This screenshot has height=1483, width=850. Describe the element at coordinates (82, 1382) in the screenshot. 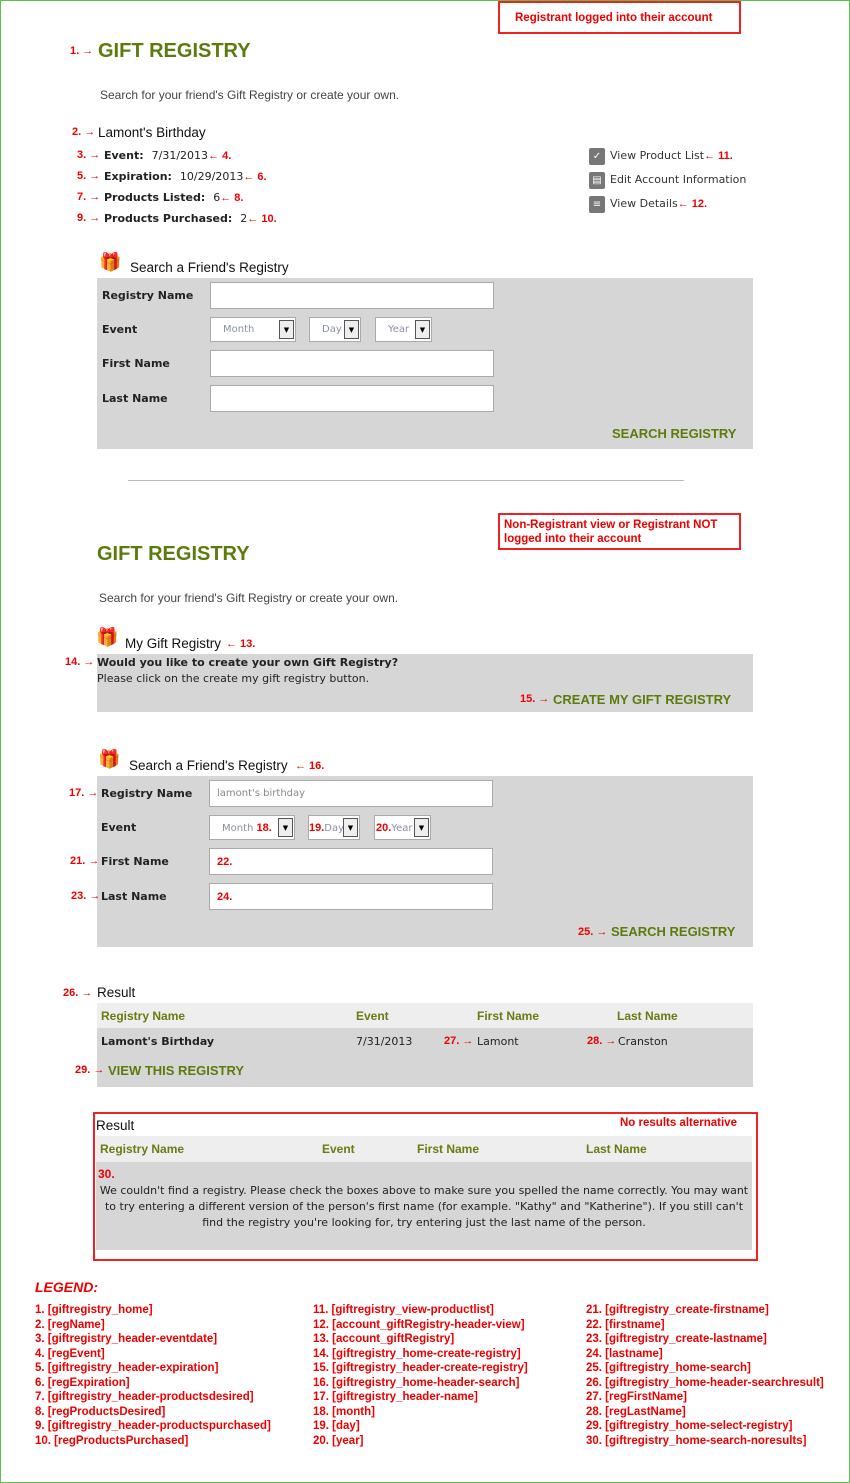

I see `legend-item: 6. [regExpiration]` at that location.